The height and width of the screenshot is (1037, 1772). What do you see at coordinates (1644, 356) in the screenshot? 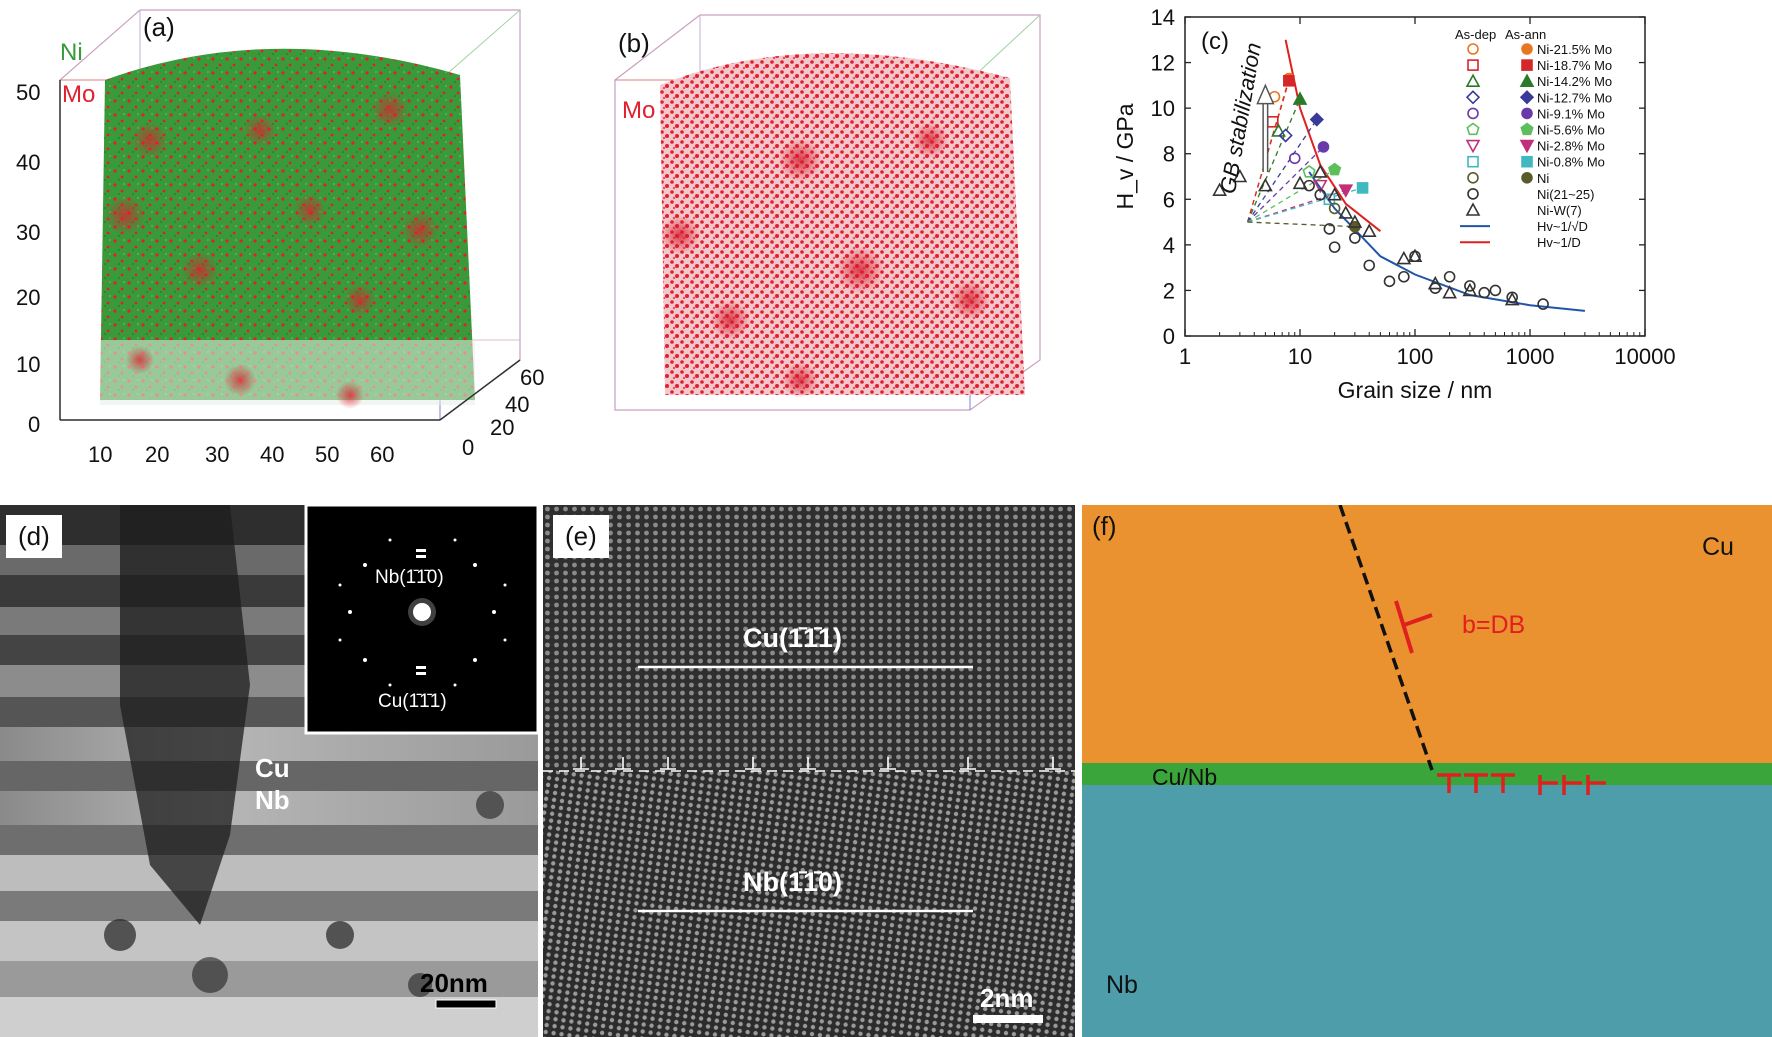
I see `x-tick-label: 10000` at bounding box center [1644, 356].